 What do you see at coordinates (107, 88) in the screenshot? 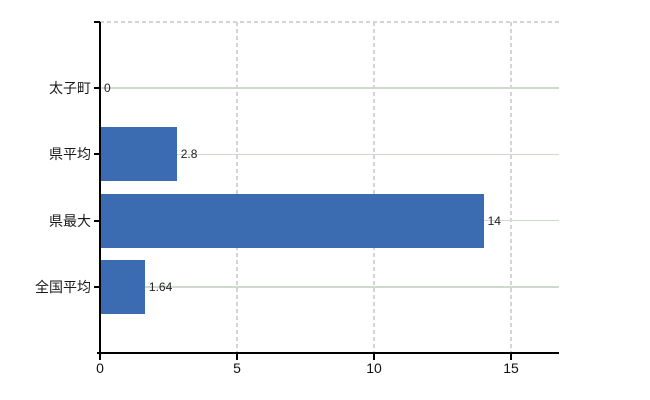
I see `value-label: 0` at bounding box center [107, 88].